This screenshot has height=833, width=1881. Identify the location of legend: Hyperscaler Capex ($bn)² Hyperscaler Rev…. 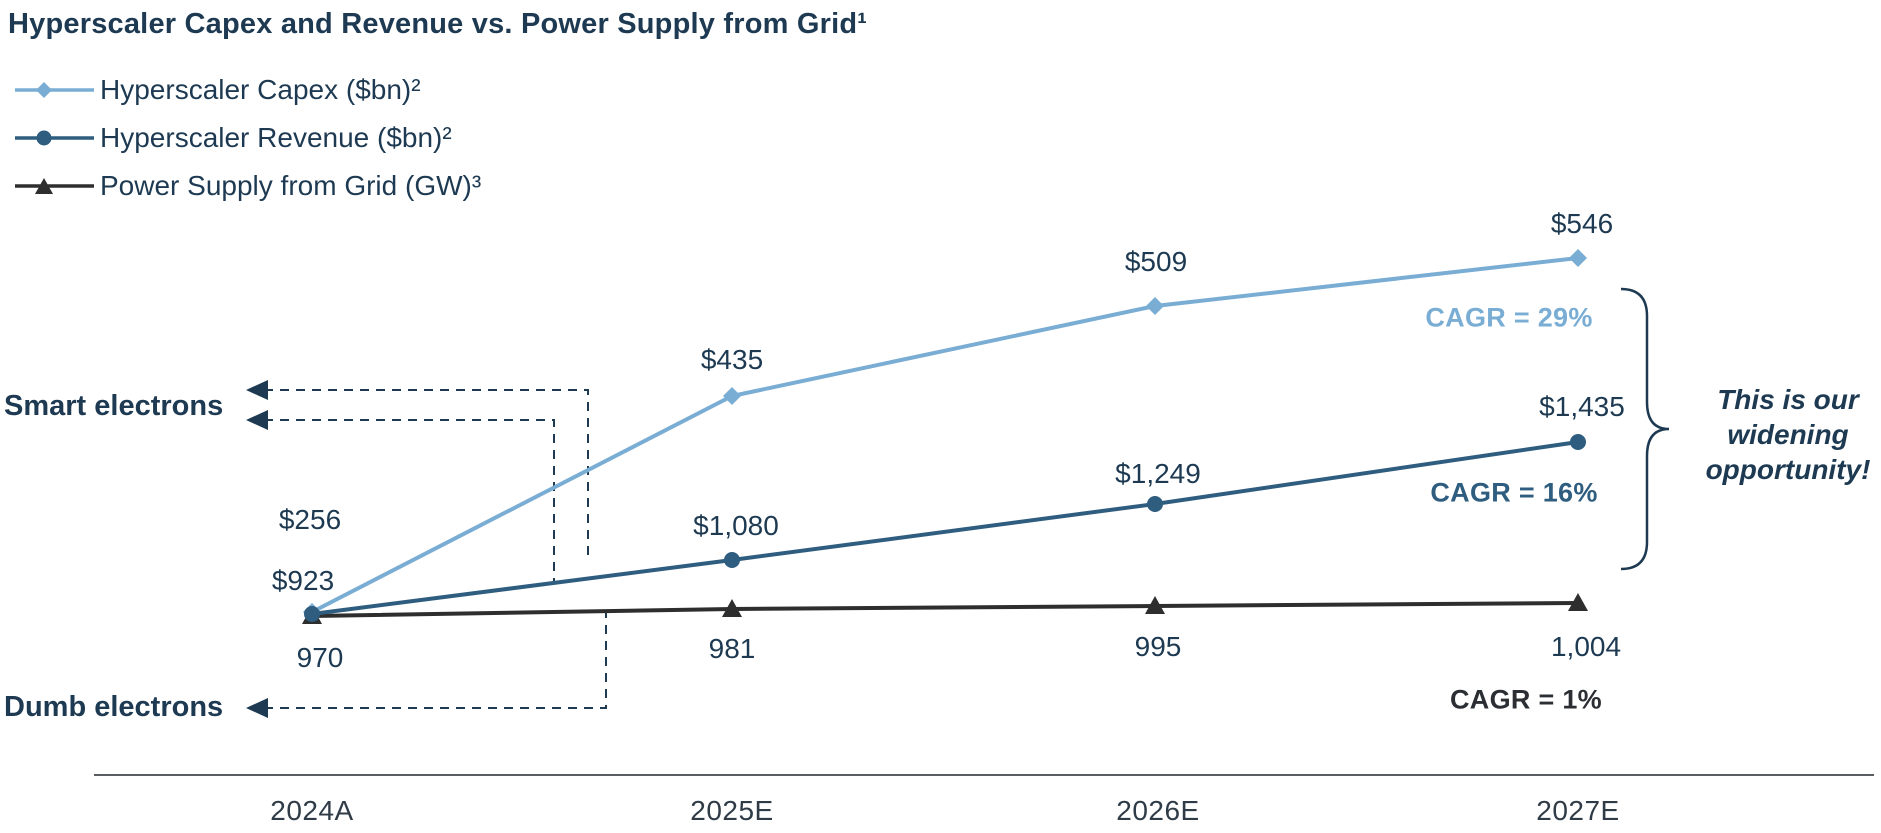
(247, 138).